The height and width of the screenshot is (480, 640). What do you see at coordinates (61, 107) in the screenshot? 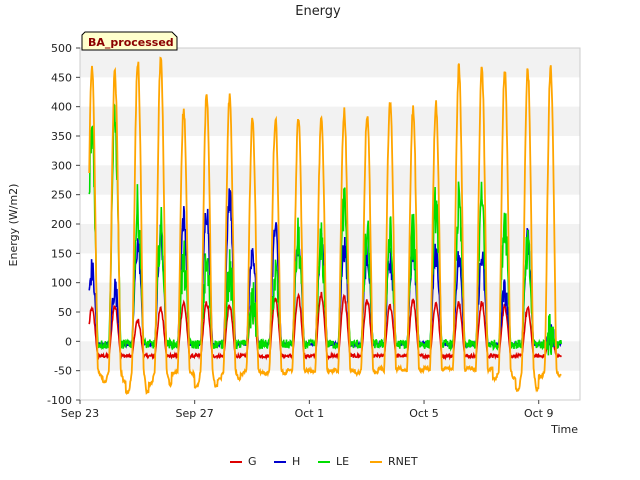
I see `y-tick-label: 400` at bounding box center [61, 107].